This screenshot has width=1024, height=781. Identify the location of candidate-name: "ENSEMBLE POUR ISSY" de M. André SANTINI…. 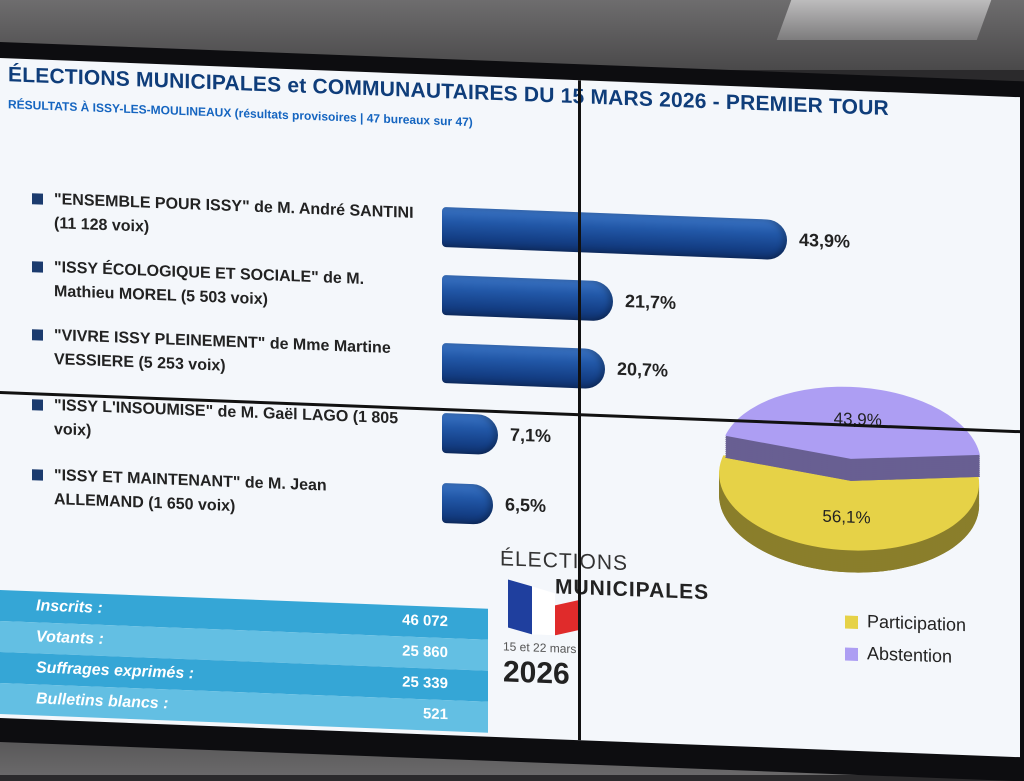
(234, 213).